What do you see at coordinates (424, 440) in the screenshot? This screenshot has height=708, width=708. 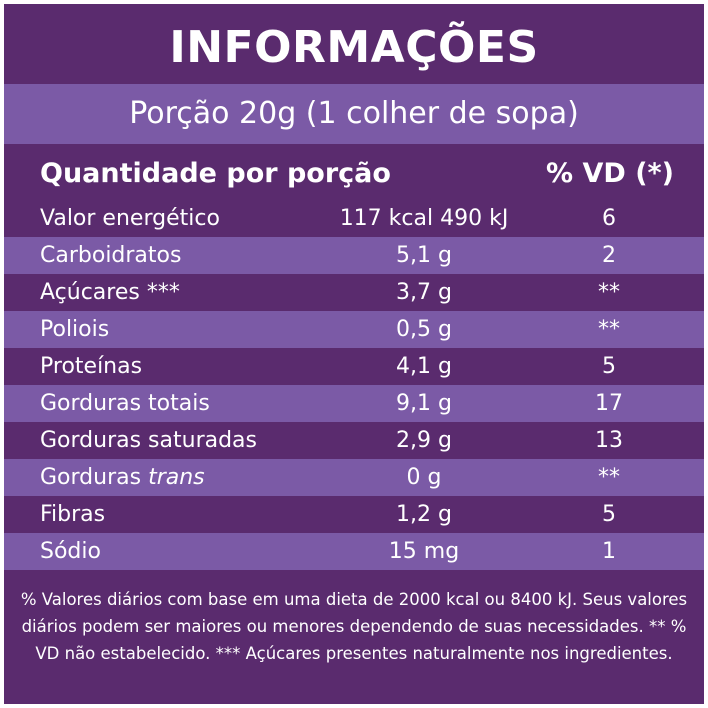 I see `nutrient-amount: 2,9 g` at bounding box center [424, 440].